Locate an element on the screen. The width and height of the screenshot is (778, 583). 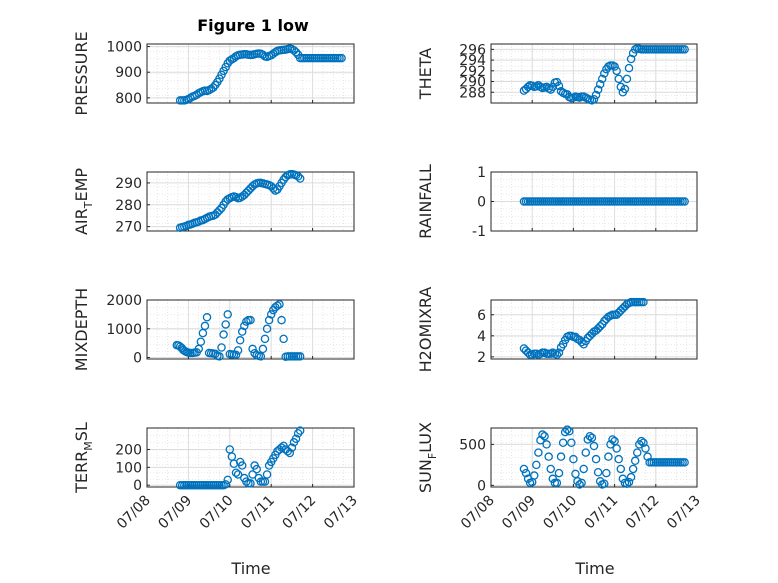
y-tick-label: 270 is located at coordinates (128, 228).